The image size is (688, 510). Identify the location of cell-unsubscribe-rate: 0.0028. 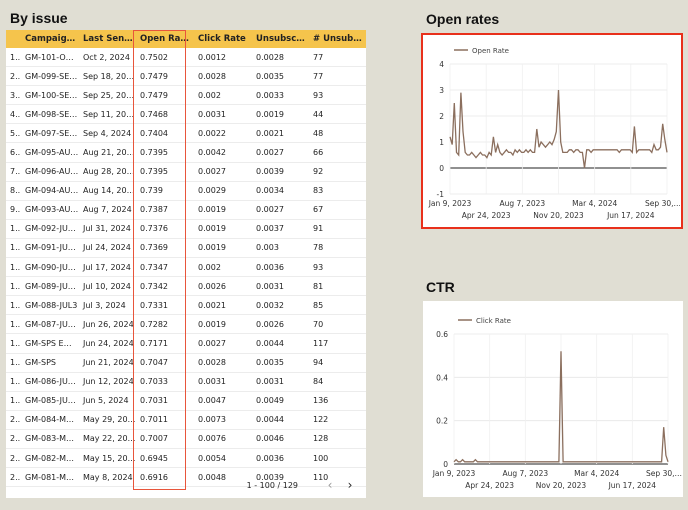
(280, 58).